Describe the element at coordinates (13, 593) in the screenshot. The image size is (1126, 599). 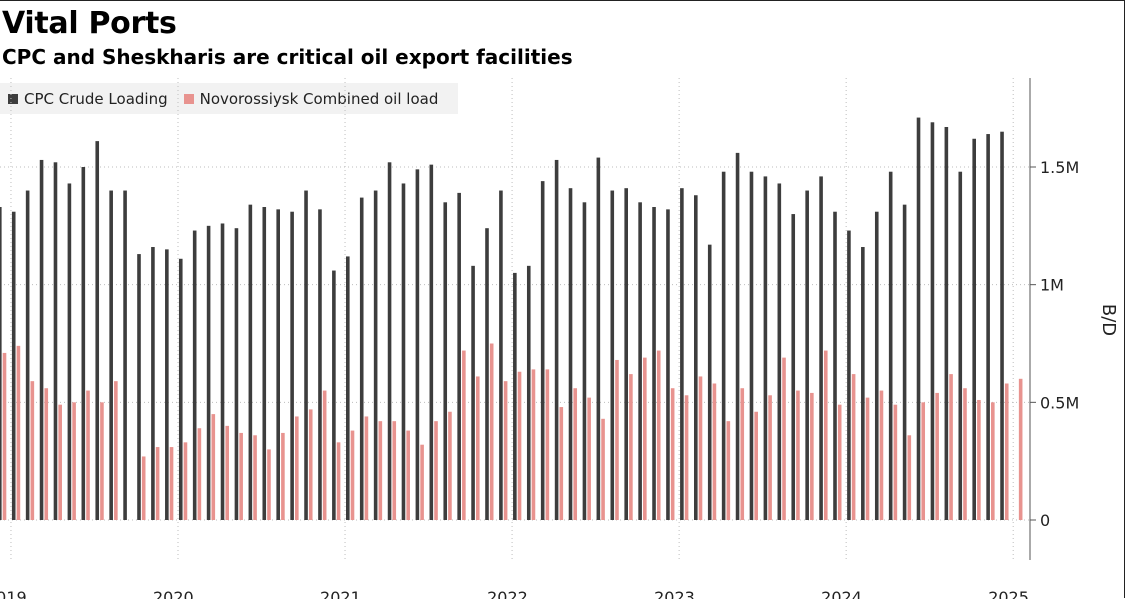
I see `x-tick-label: 2019` at that location.